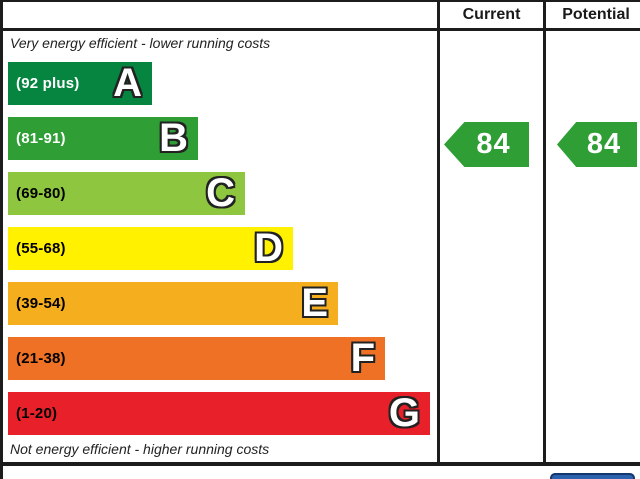 Image resolution: width=640 pixels, height=479 pixels. Describe the element at coordinates (362, 358) in the screenshot. I see `band-f-letter: F` at that location.